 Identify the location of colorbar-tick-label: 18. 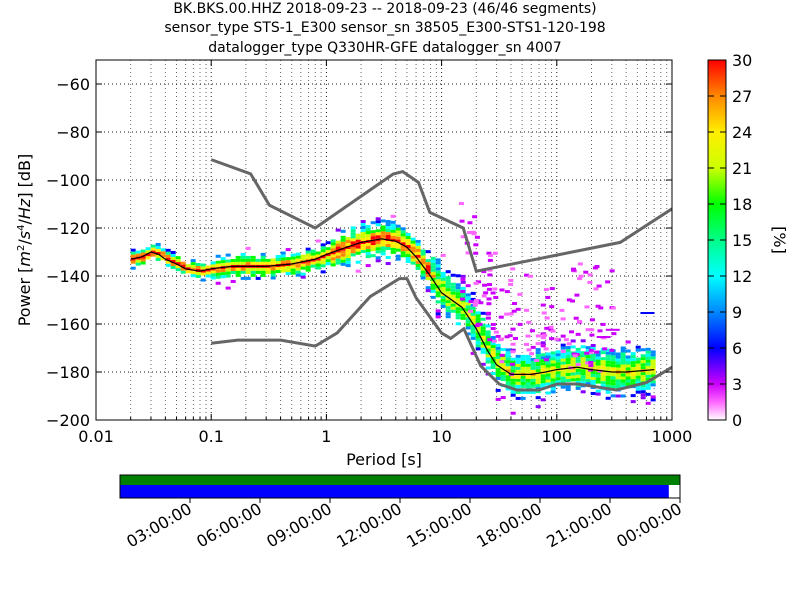
(742, 204).